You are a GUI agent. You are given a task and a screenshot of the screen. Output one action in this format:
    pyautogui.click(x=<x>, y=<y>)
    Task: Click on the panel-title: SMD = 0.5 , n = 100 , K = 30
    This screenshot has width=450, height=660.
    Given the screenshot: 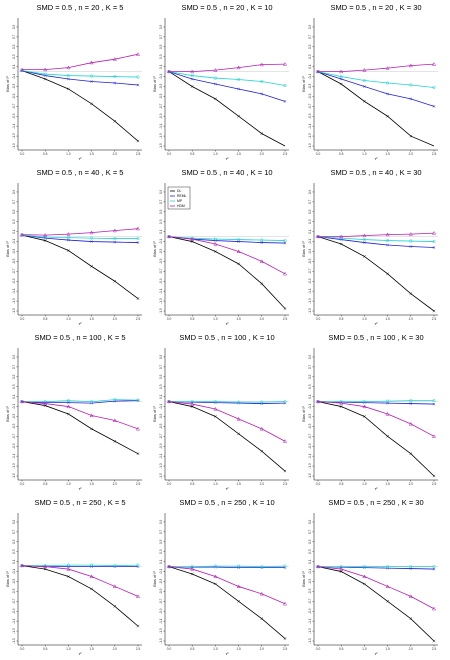 What is the action you would take?
    pyautogui.click(x=375, y=337)
    